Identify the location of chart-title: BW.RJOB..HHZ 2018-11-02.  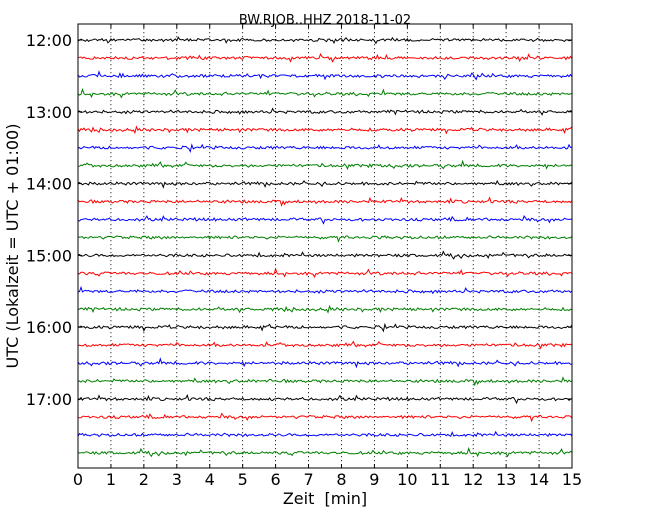
(325, 20).